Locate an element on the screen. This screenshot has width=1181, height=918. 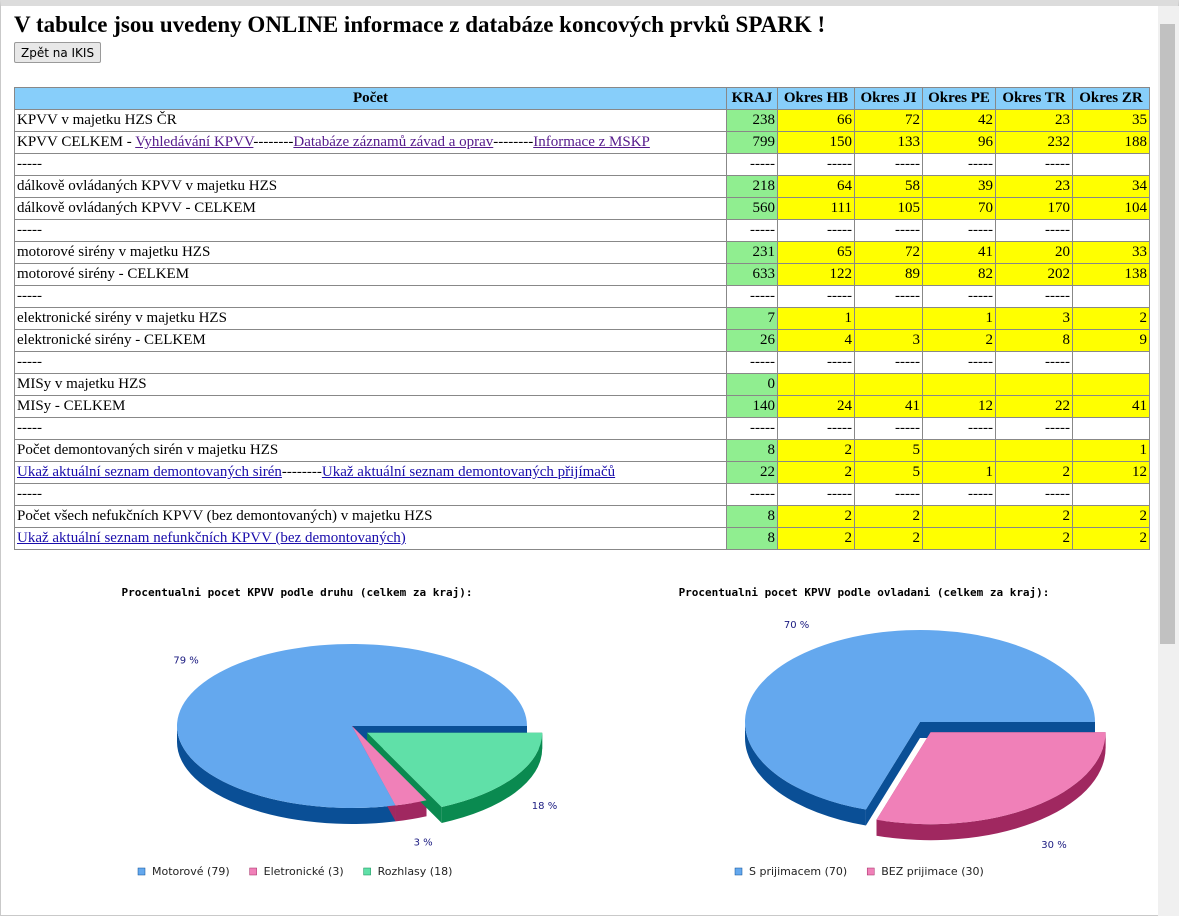
value-cell: 1 is located at coordinates (1111, 450).